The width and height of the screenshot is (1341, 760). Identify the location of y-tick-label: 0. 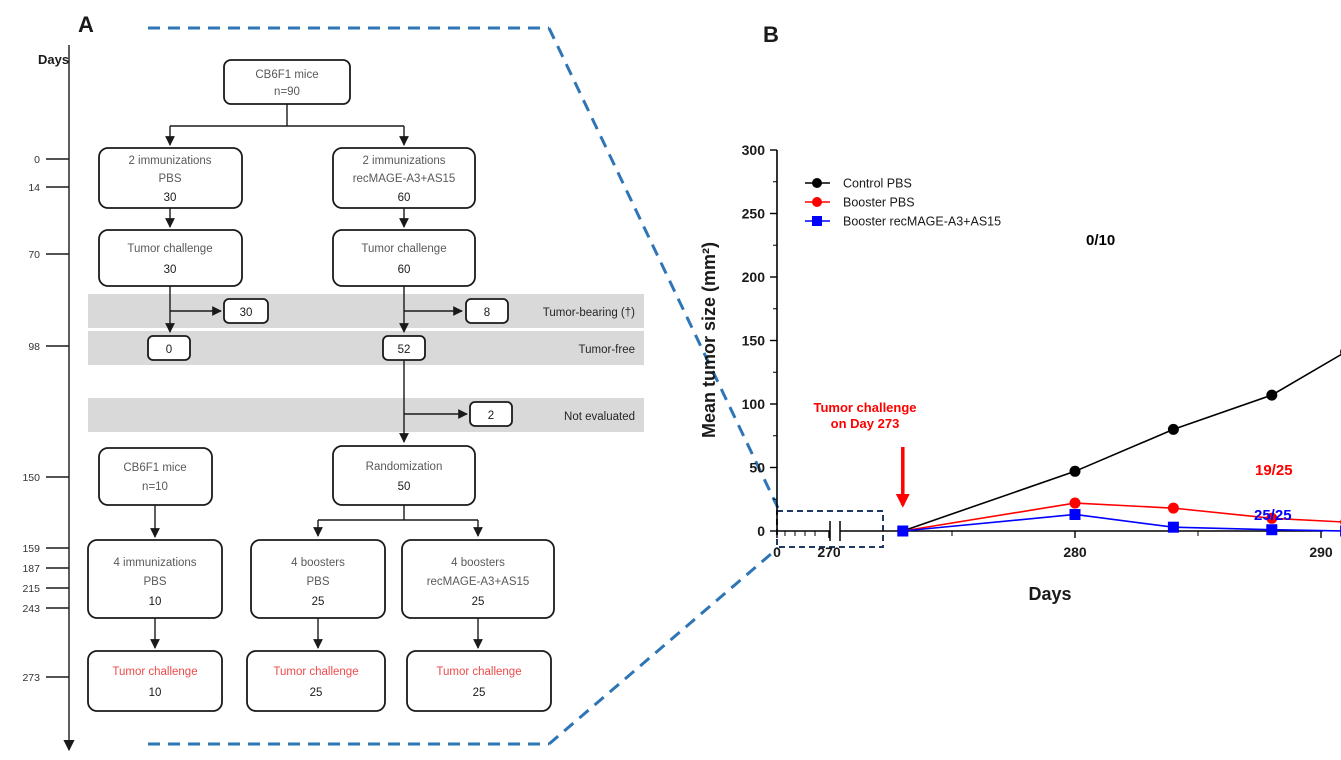
(761, 531).